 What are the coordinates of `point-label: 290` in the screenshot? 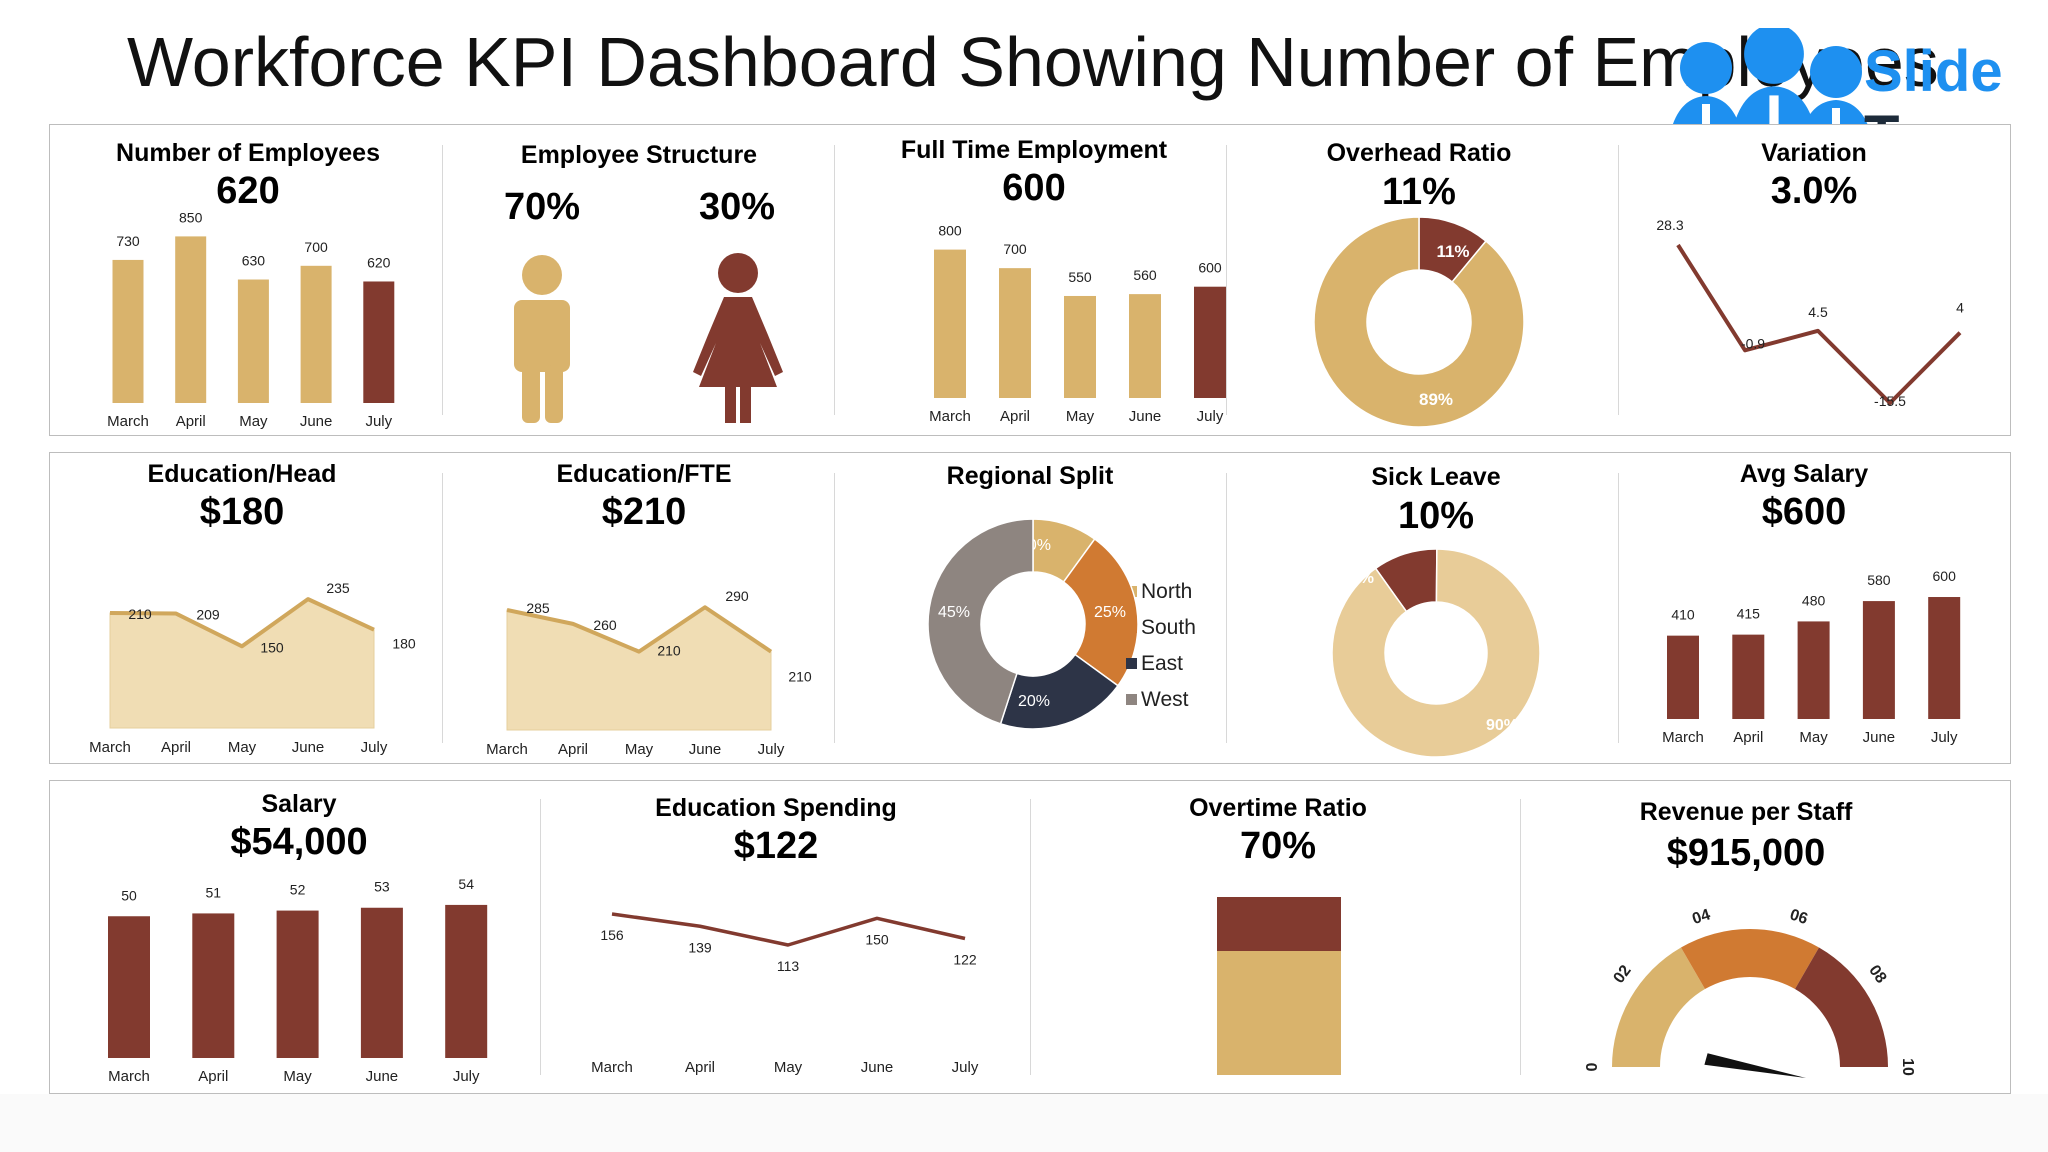 It's located at (737, 596).